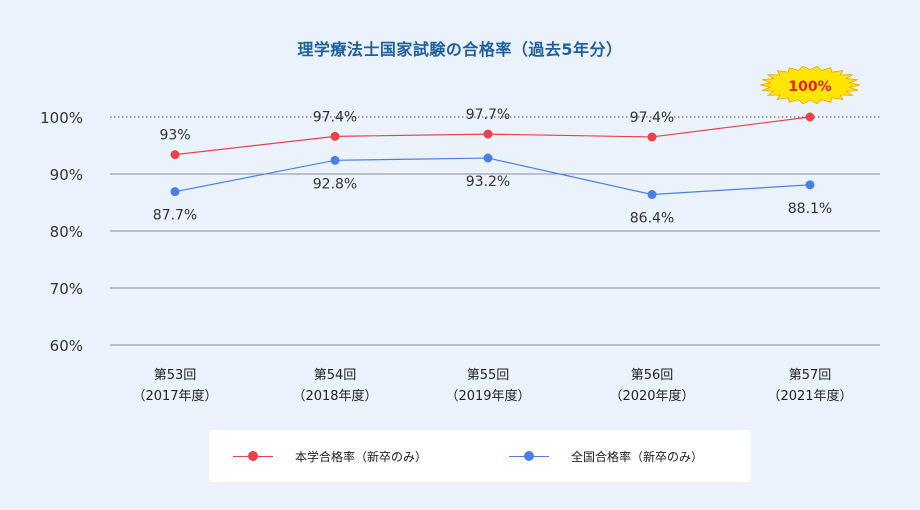  I want to click on badge-label: 100%, so click(809, 87).